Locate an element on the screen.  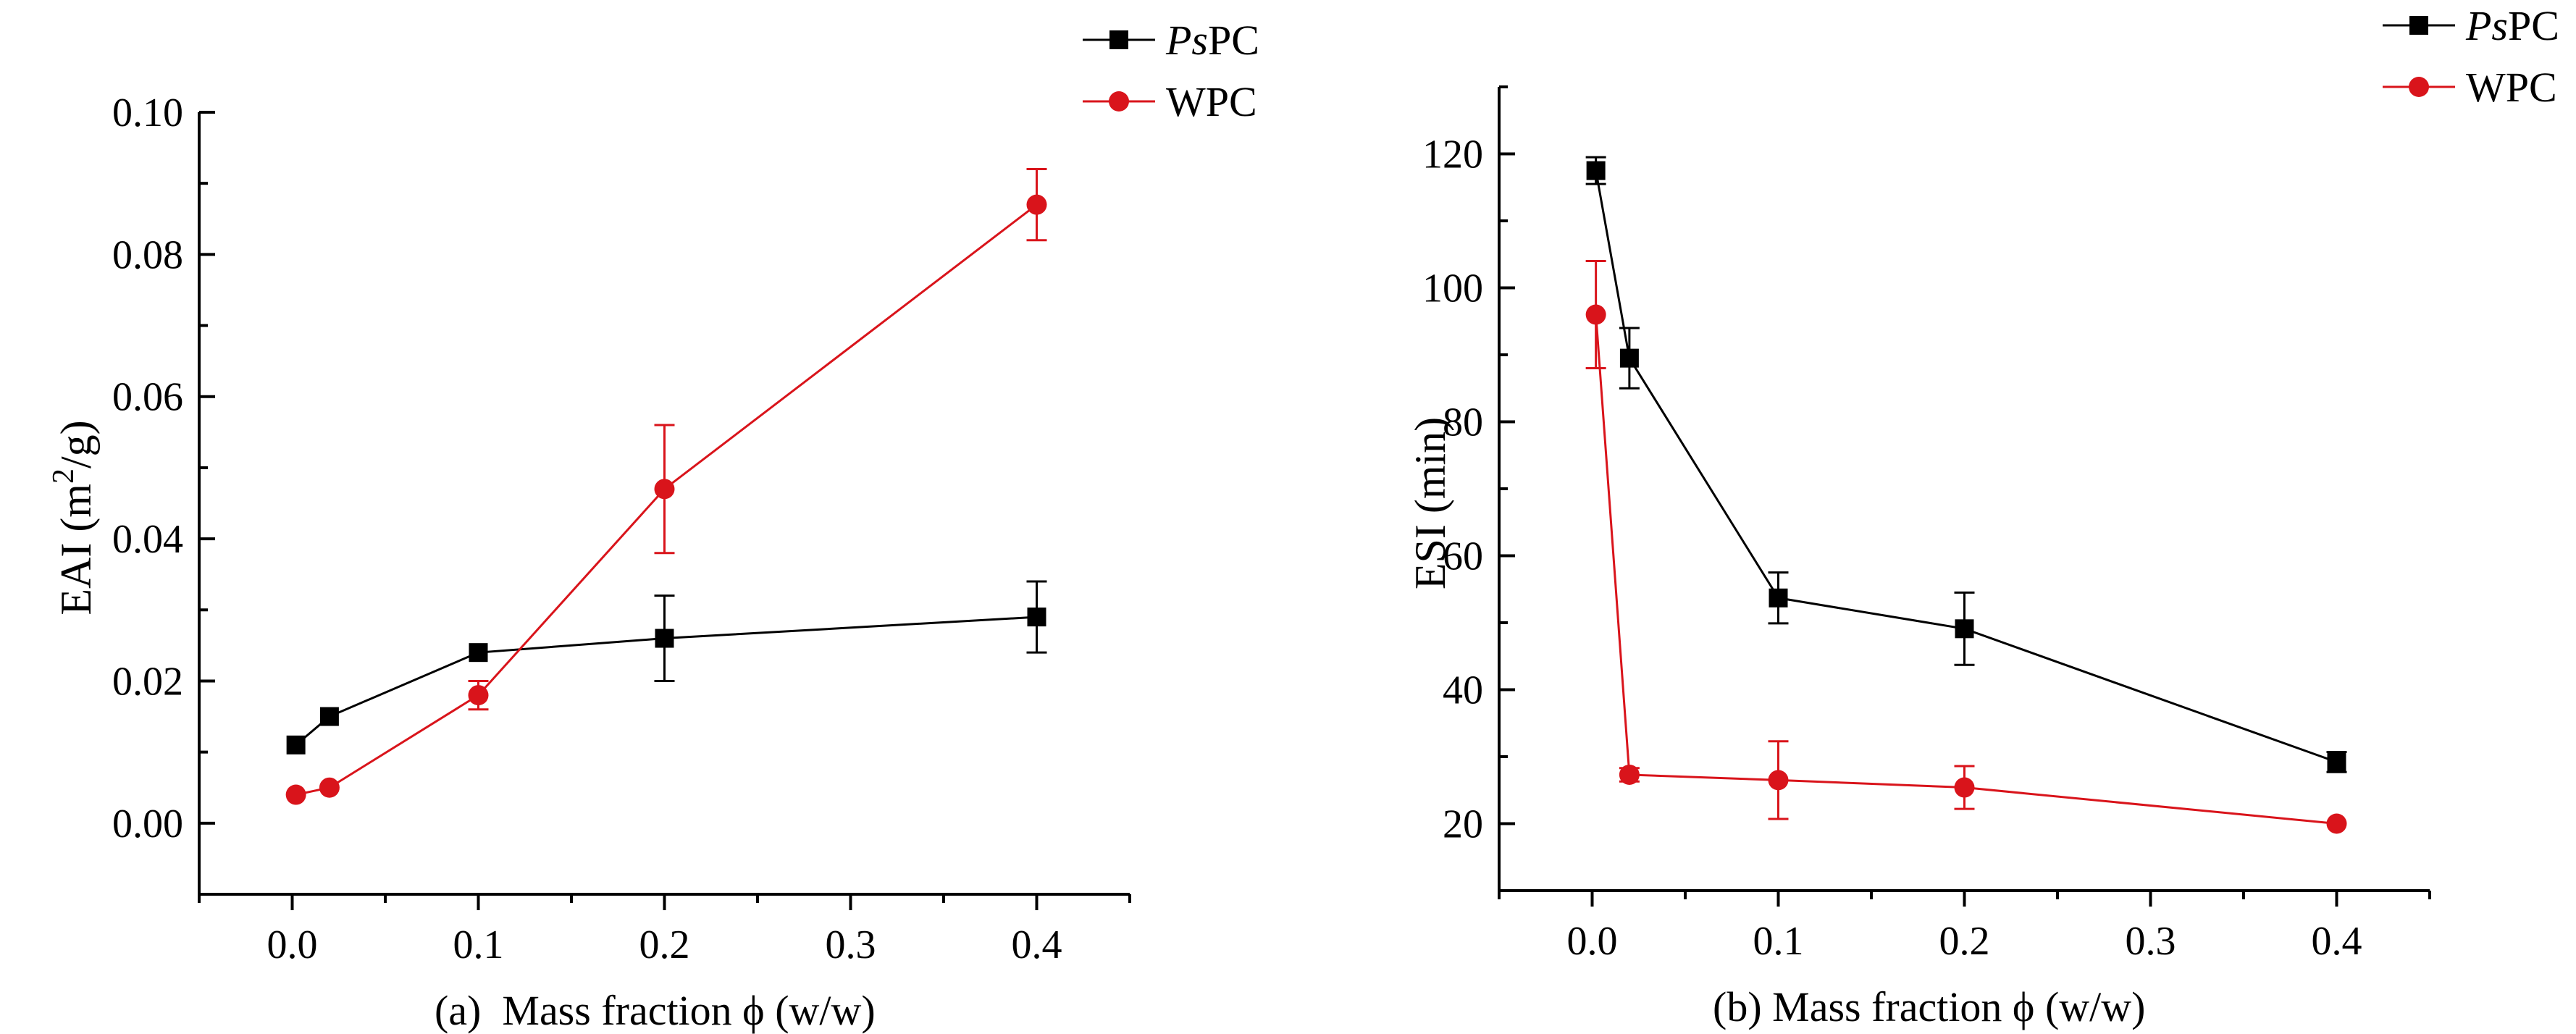
y-axis-label-tail: /g) is located at coordinates (76, 444).